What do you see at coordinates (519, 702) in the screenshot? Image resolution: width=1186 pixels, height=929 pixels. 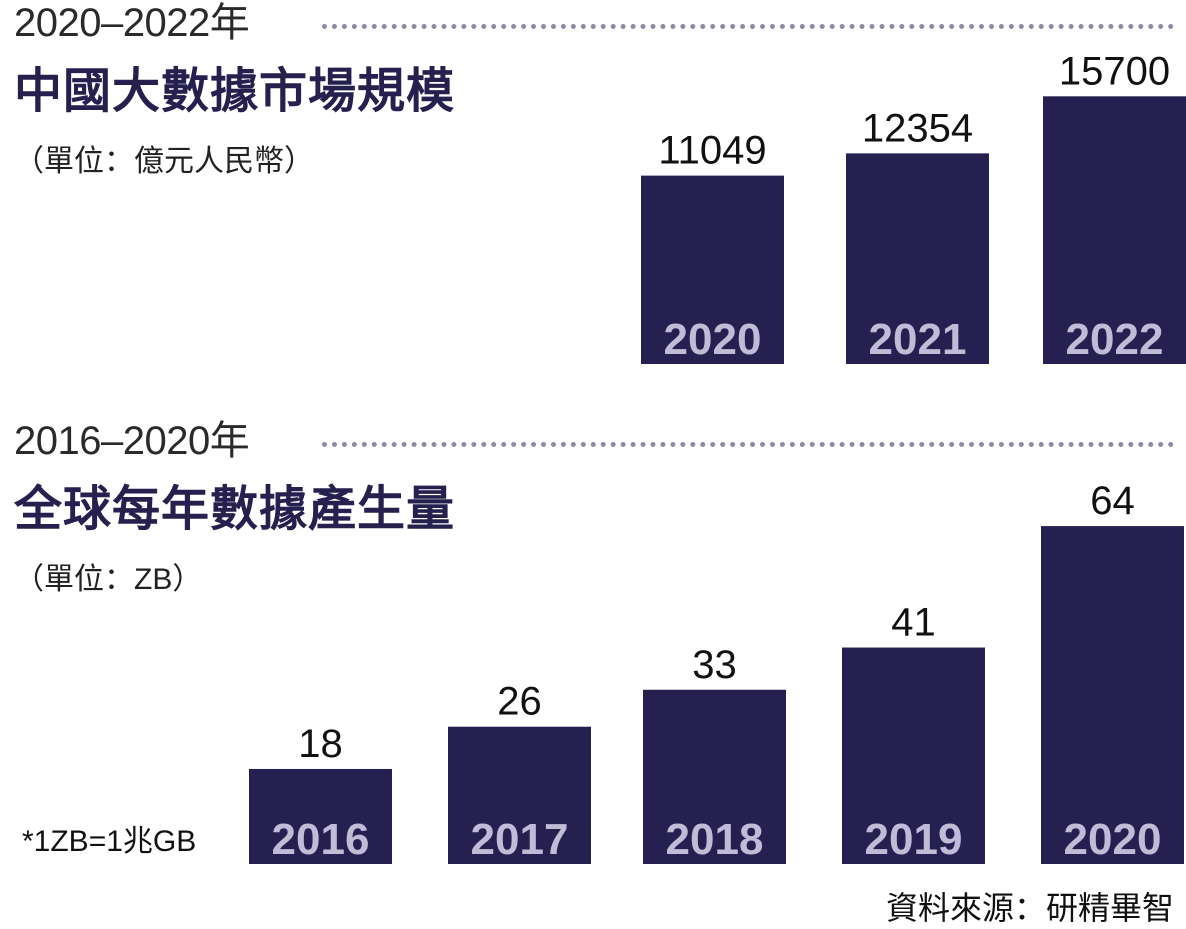 I see `value-label: 26` at bounding box center [519, 702].